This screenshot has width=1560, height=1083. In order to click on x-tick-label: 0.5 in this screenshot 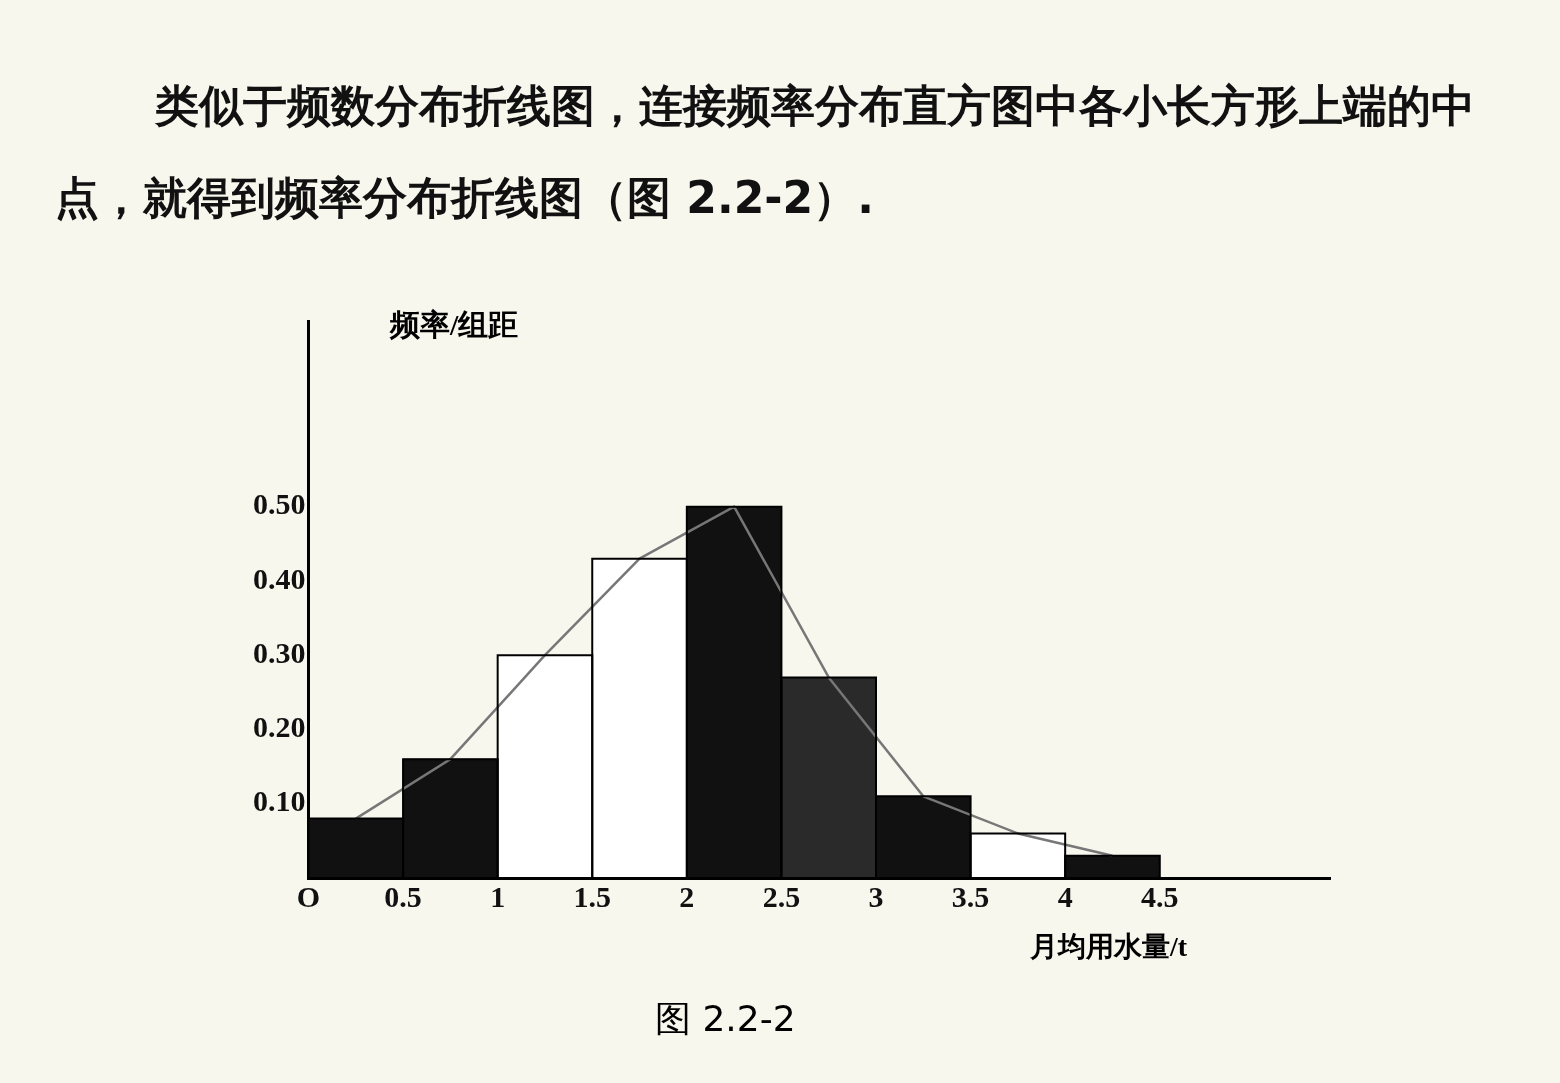, I will do `click(403, 896)`.